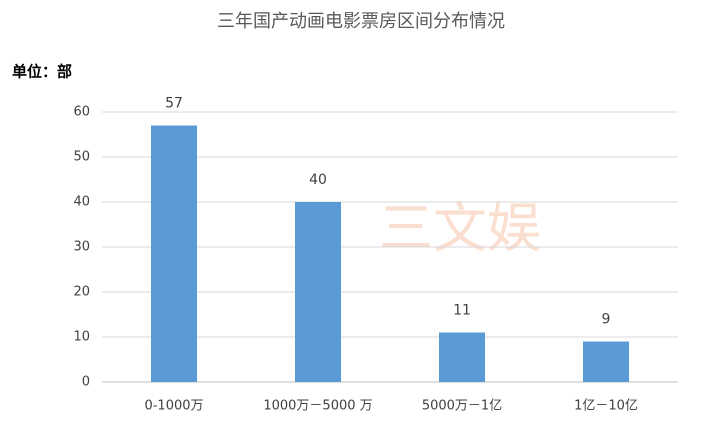 The height and width of the screenshot is (431, 722). What do you see at coordinates (81, 202) in the screenshot?
I see `y-tick-label: 40` at bounding box center [81, 202].